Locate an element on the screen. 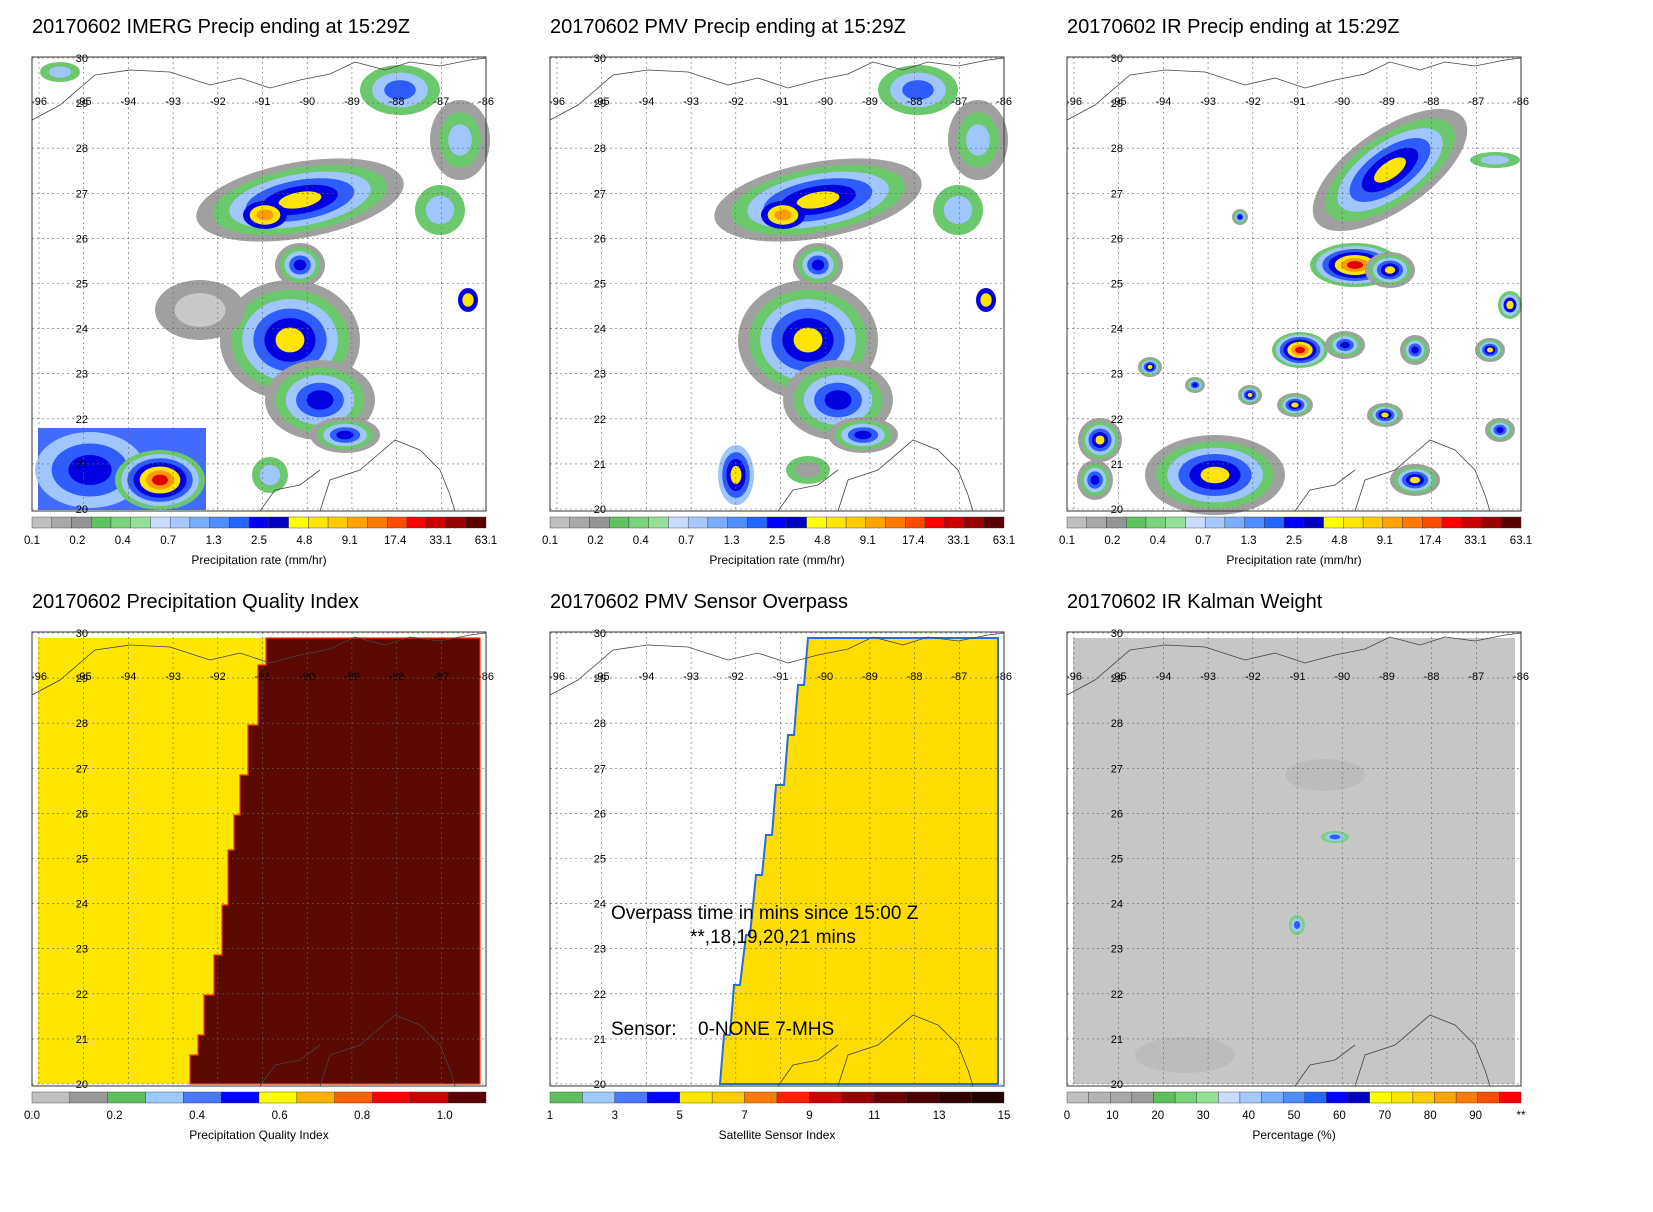  colorbar-tick-label: 0.2 is located at coordinates (115, 1116).